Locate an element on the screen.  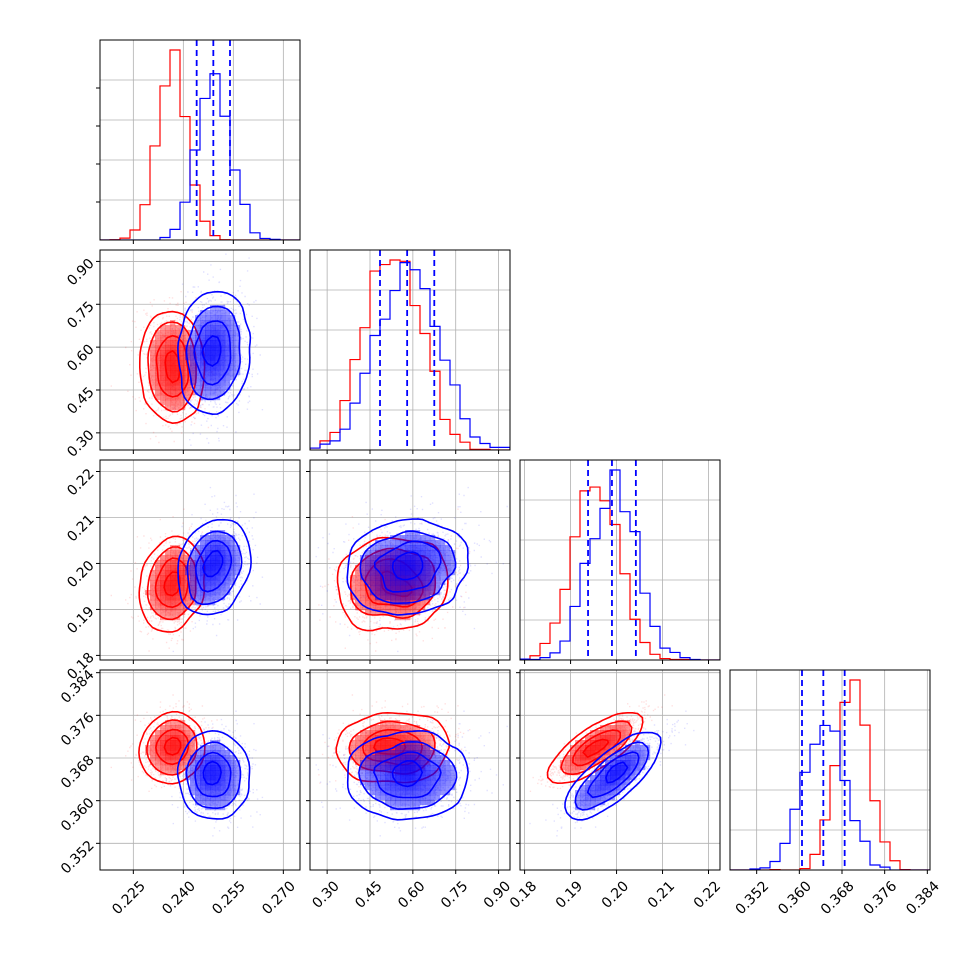
x-tick-label-p2: 0.60 is located at coordinates (411, 894).